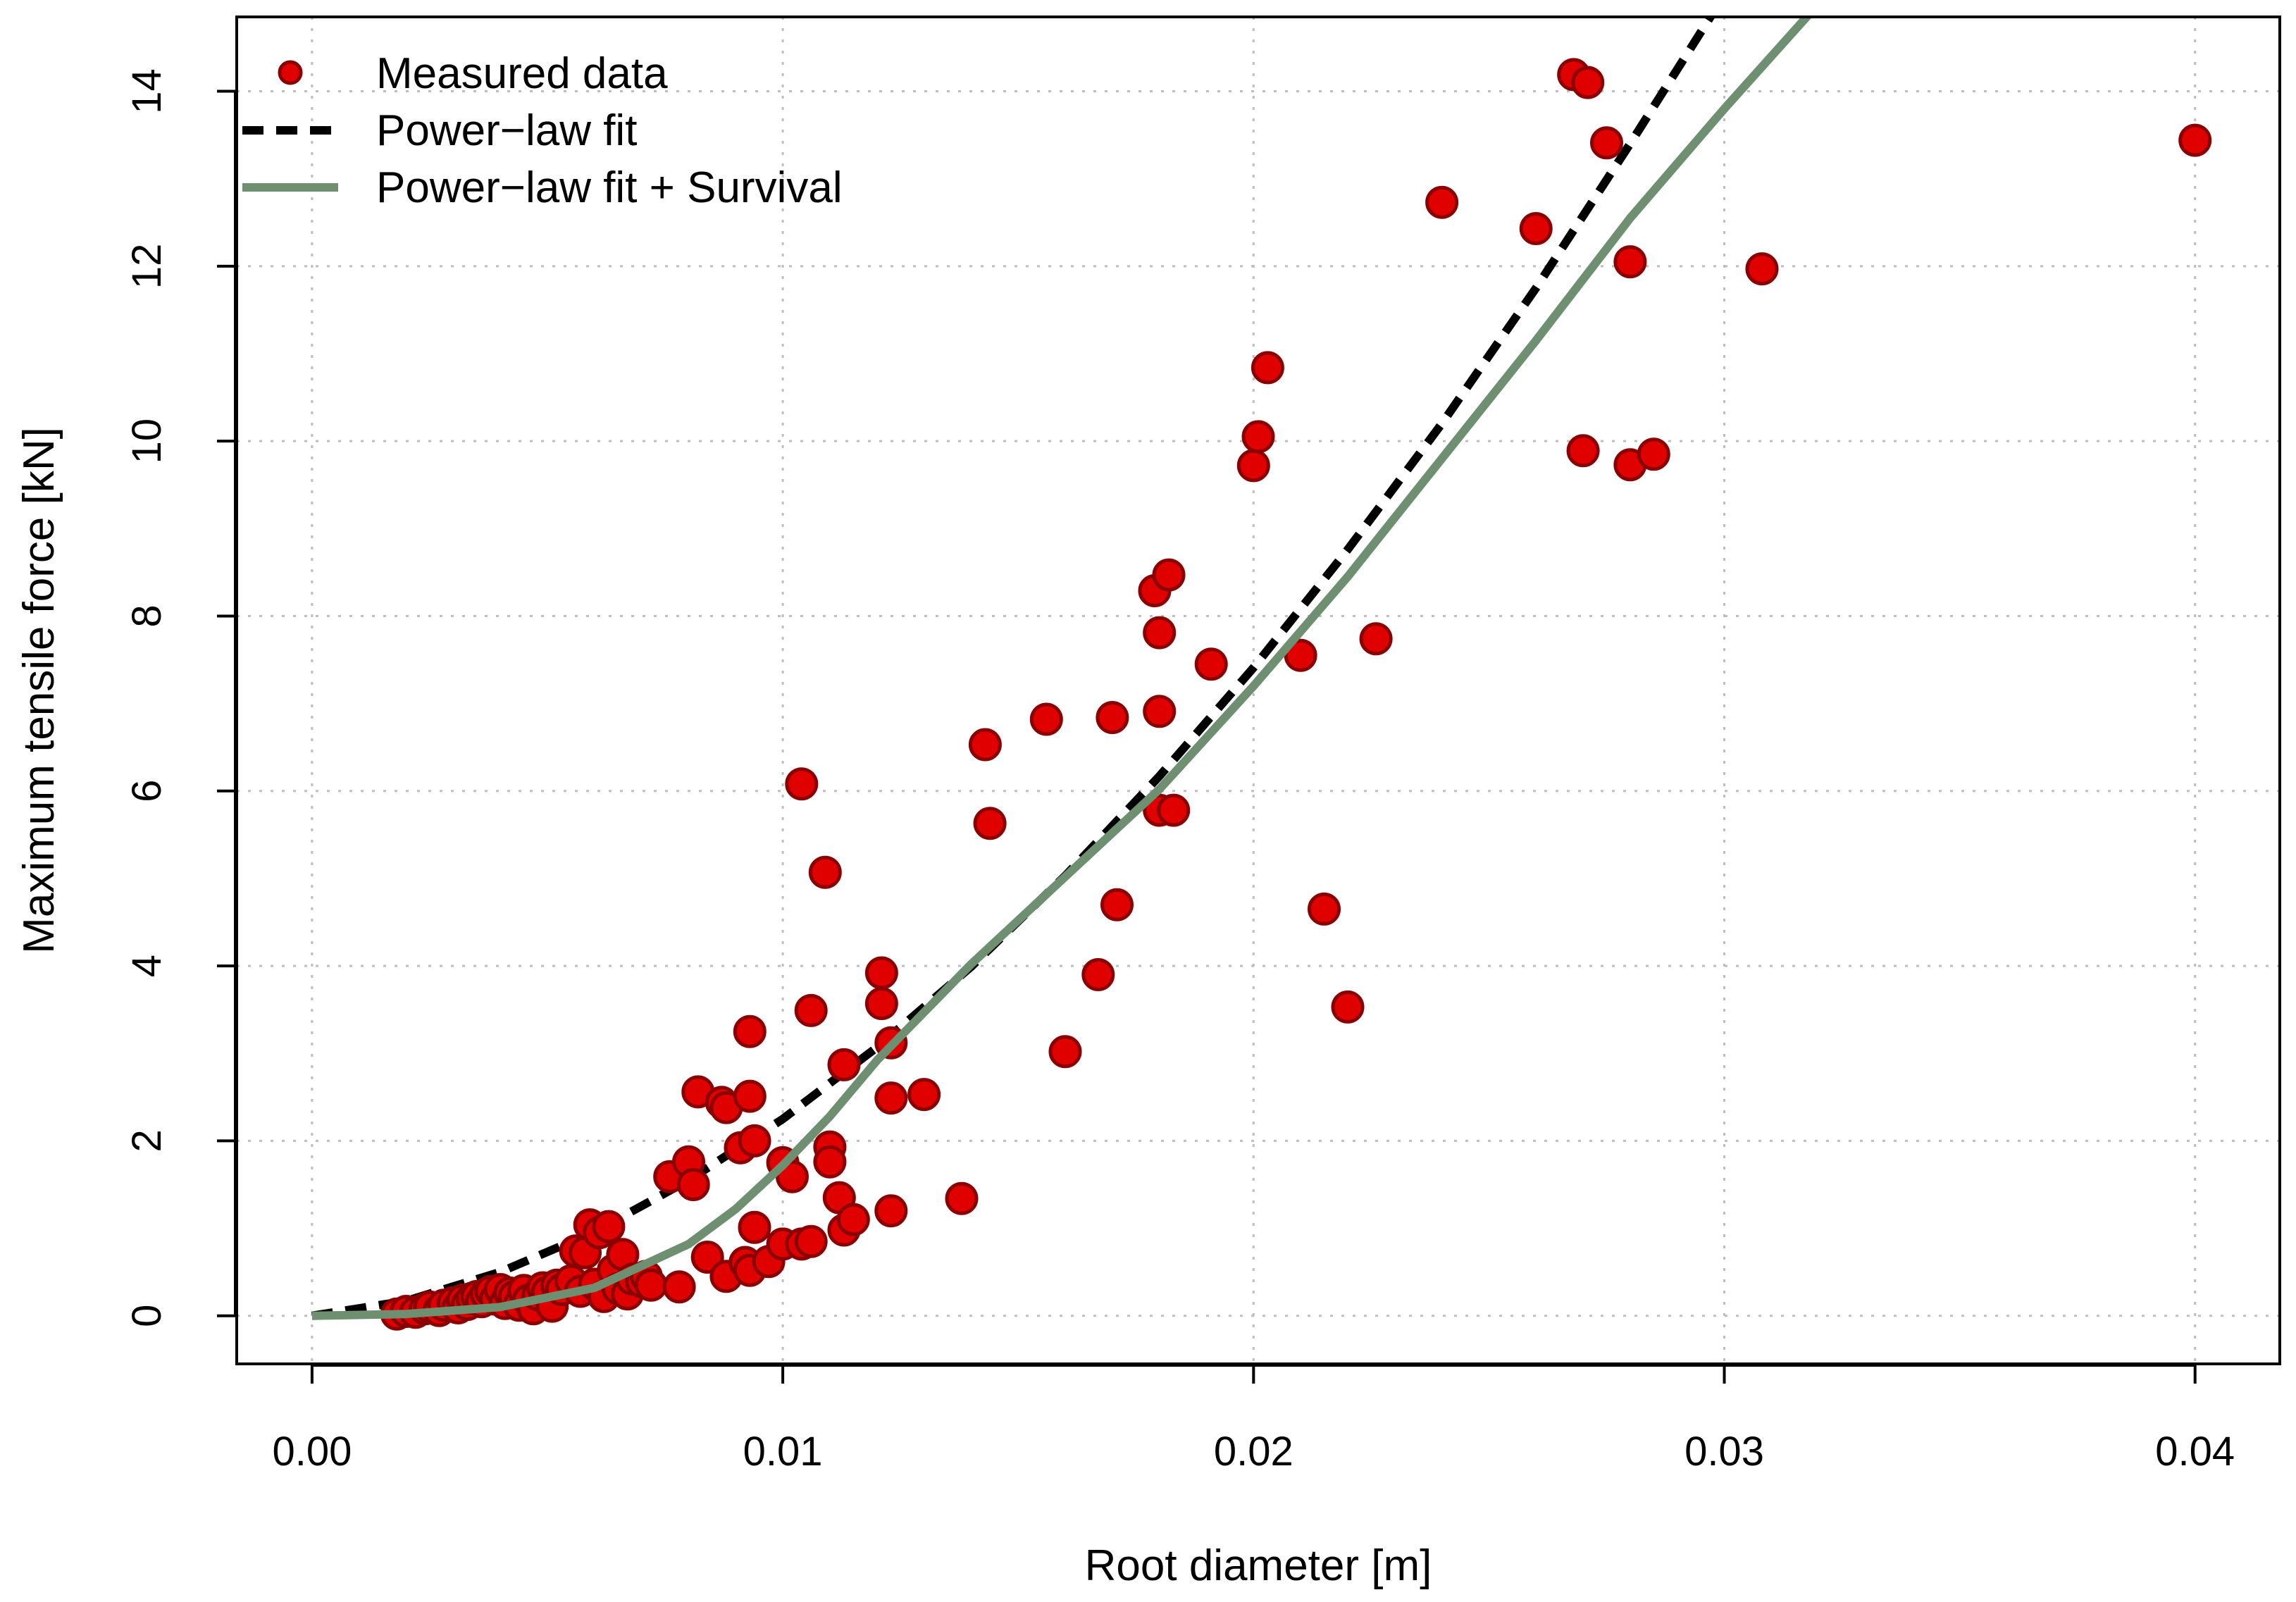 The width and height of the screenshot is (2296, 1602). Describe the element at coordinates (783, 1451) in the screenshot. I see `x-tick-label: 0.01` at that location.